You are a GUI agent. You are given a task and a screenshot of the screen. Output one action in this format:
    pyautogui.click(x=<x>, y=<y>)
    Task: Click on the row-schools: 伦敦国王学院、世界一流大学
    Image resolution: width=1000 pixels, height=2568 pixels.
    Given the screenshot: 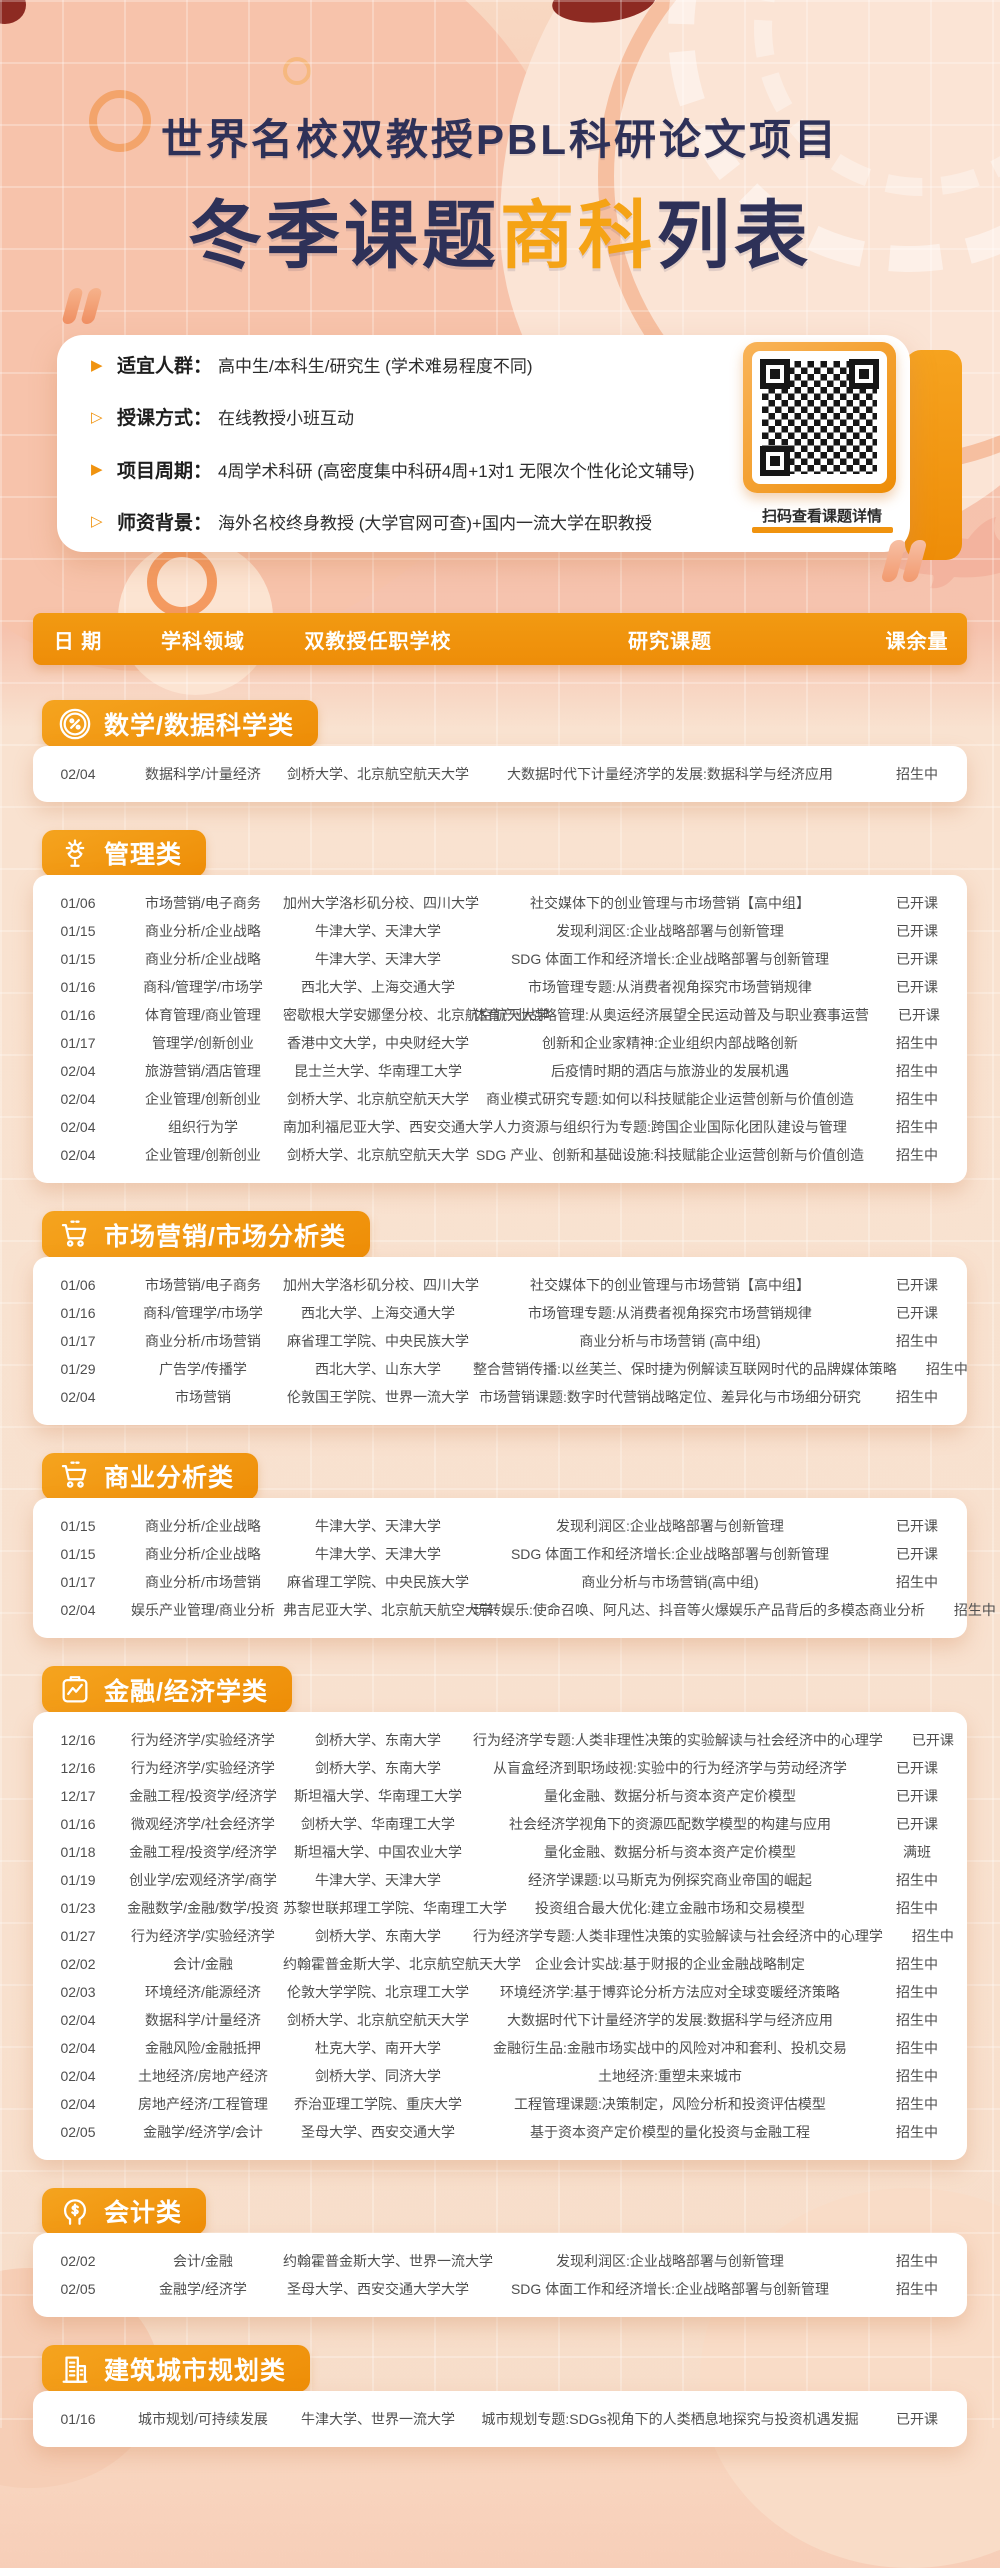 What is the action you would take?
    pyautogui.click(x=378, y=1396)
    